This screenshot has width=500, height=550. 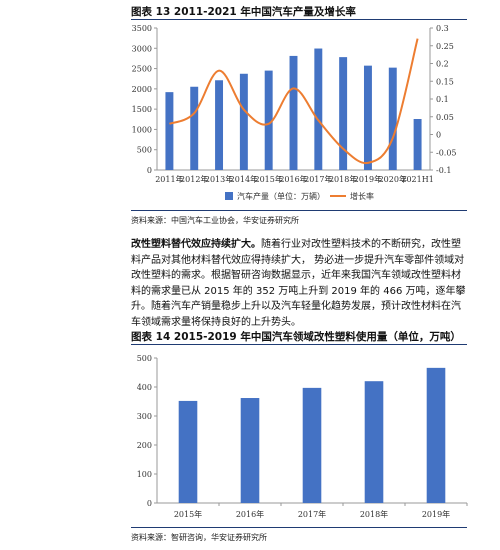 I want to click on figure13-rule, so click(x=299, y=19).